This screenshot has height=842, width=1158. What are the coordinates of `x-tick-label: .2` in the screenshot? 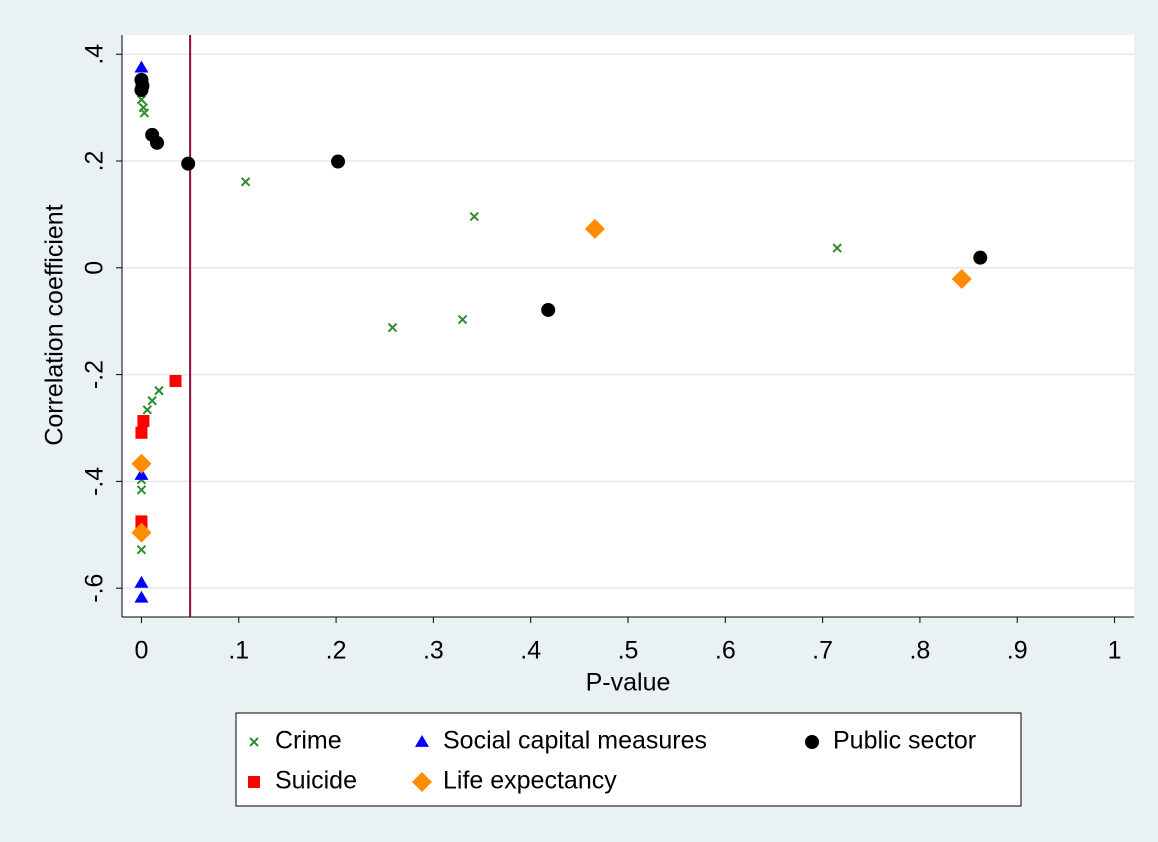 It's located at (336, 651).